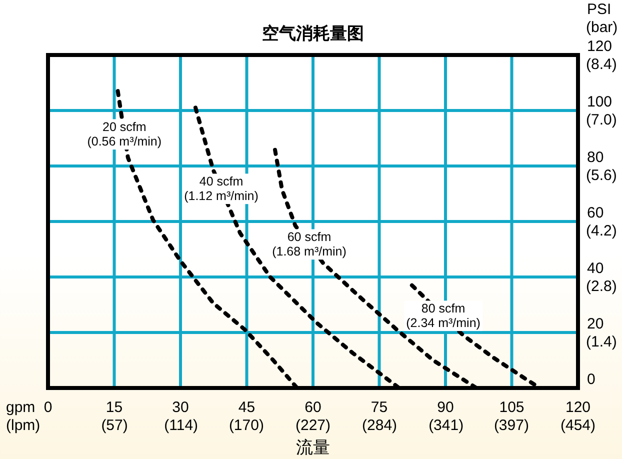 Image resolution: width=622 pixels, height=459 pixels. What do you see at coordinates (601, 342) in the screenshot?
I see `y2-tick-label: (1.4)` at bounding box center [601, 342].